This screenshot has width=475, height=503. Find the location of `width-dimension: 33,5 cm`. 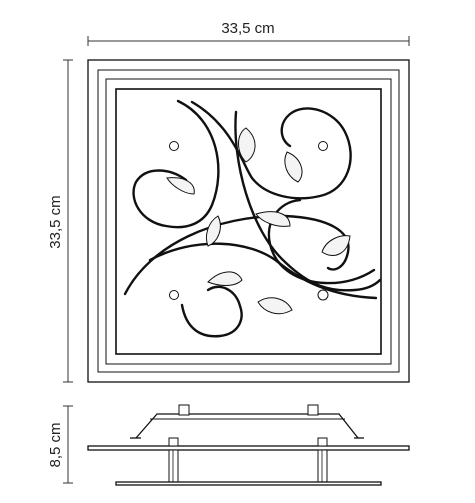

width-dimension: 33,5 cm is located at coordinates (248, 33).